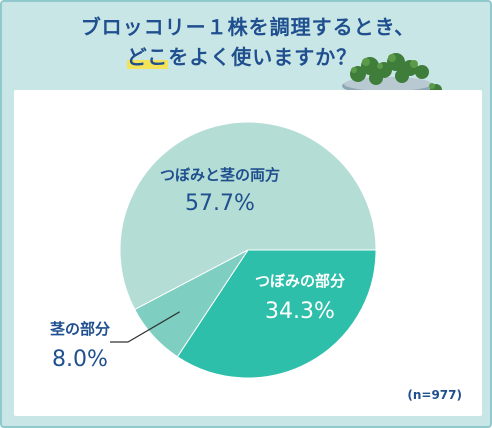  Describe the element at coordinates (300, 311) in the screenshot. I see `slice-value-label: 34.3%` at that location.